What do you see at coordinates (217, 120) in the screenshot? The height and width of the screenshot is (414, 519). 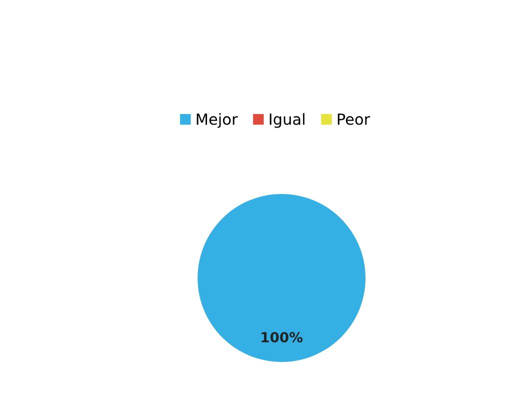 I see `legend-label: Mejor` at bounding box center [217, 120].